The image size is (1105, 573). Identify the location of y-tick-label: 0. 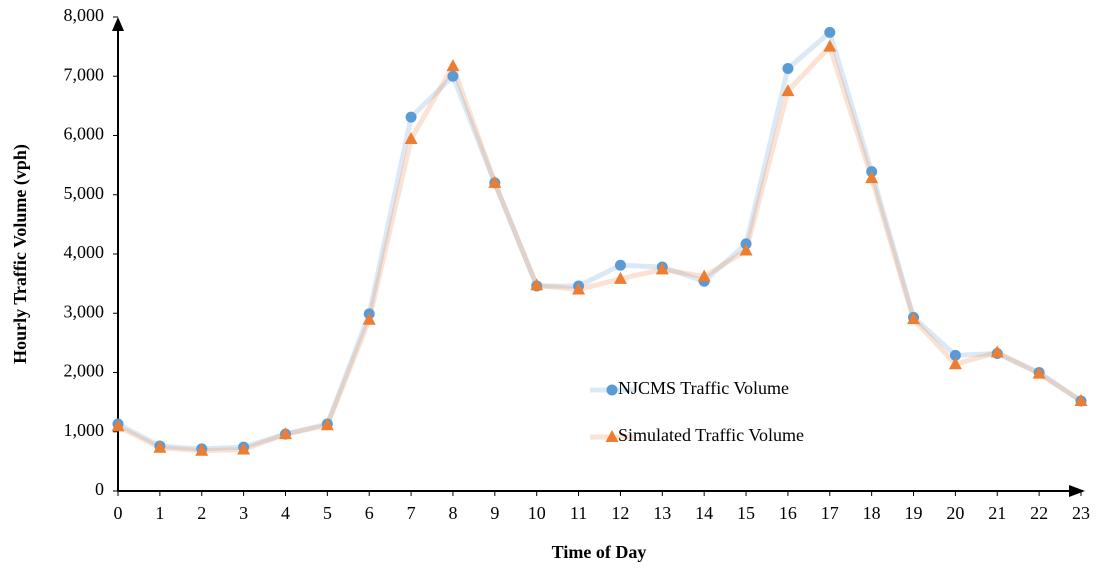
(99, 489).